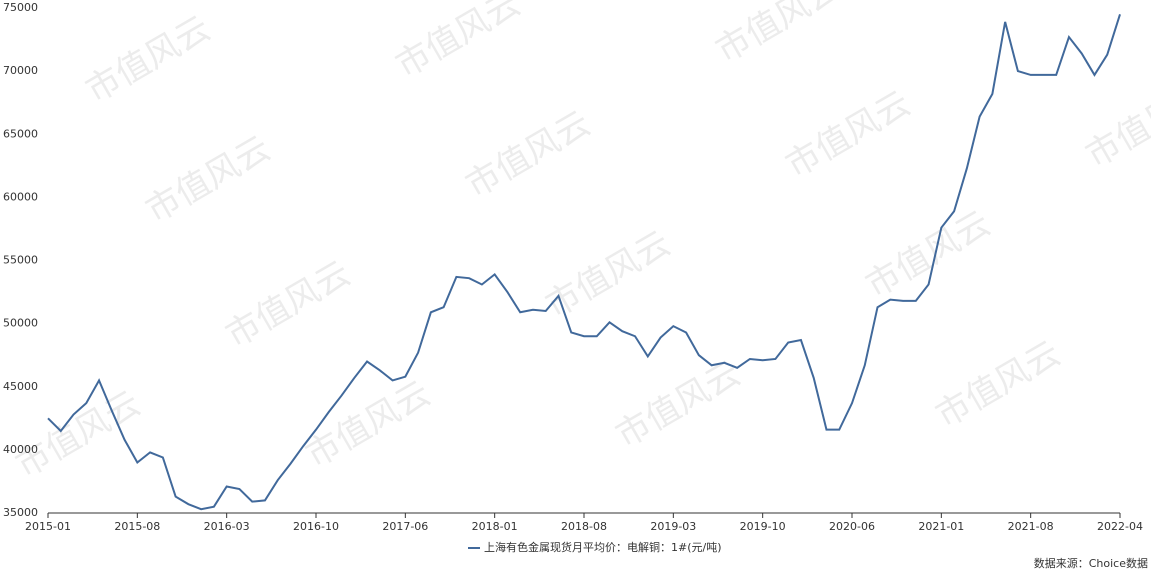 This screenshot has height=579, width=1151. Describe the element at coordinates (20, 196) in the screenshot. I see `y-tick-label: 60000` at that location.